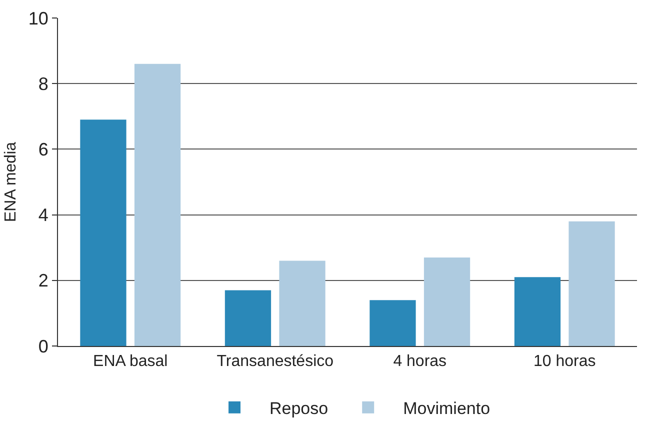 Image resolution: width=647 pixels, height=435 pixels. I want to click on x-tick-label: Transanestésico, so click(275, 361).